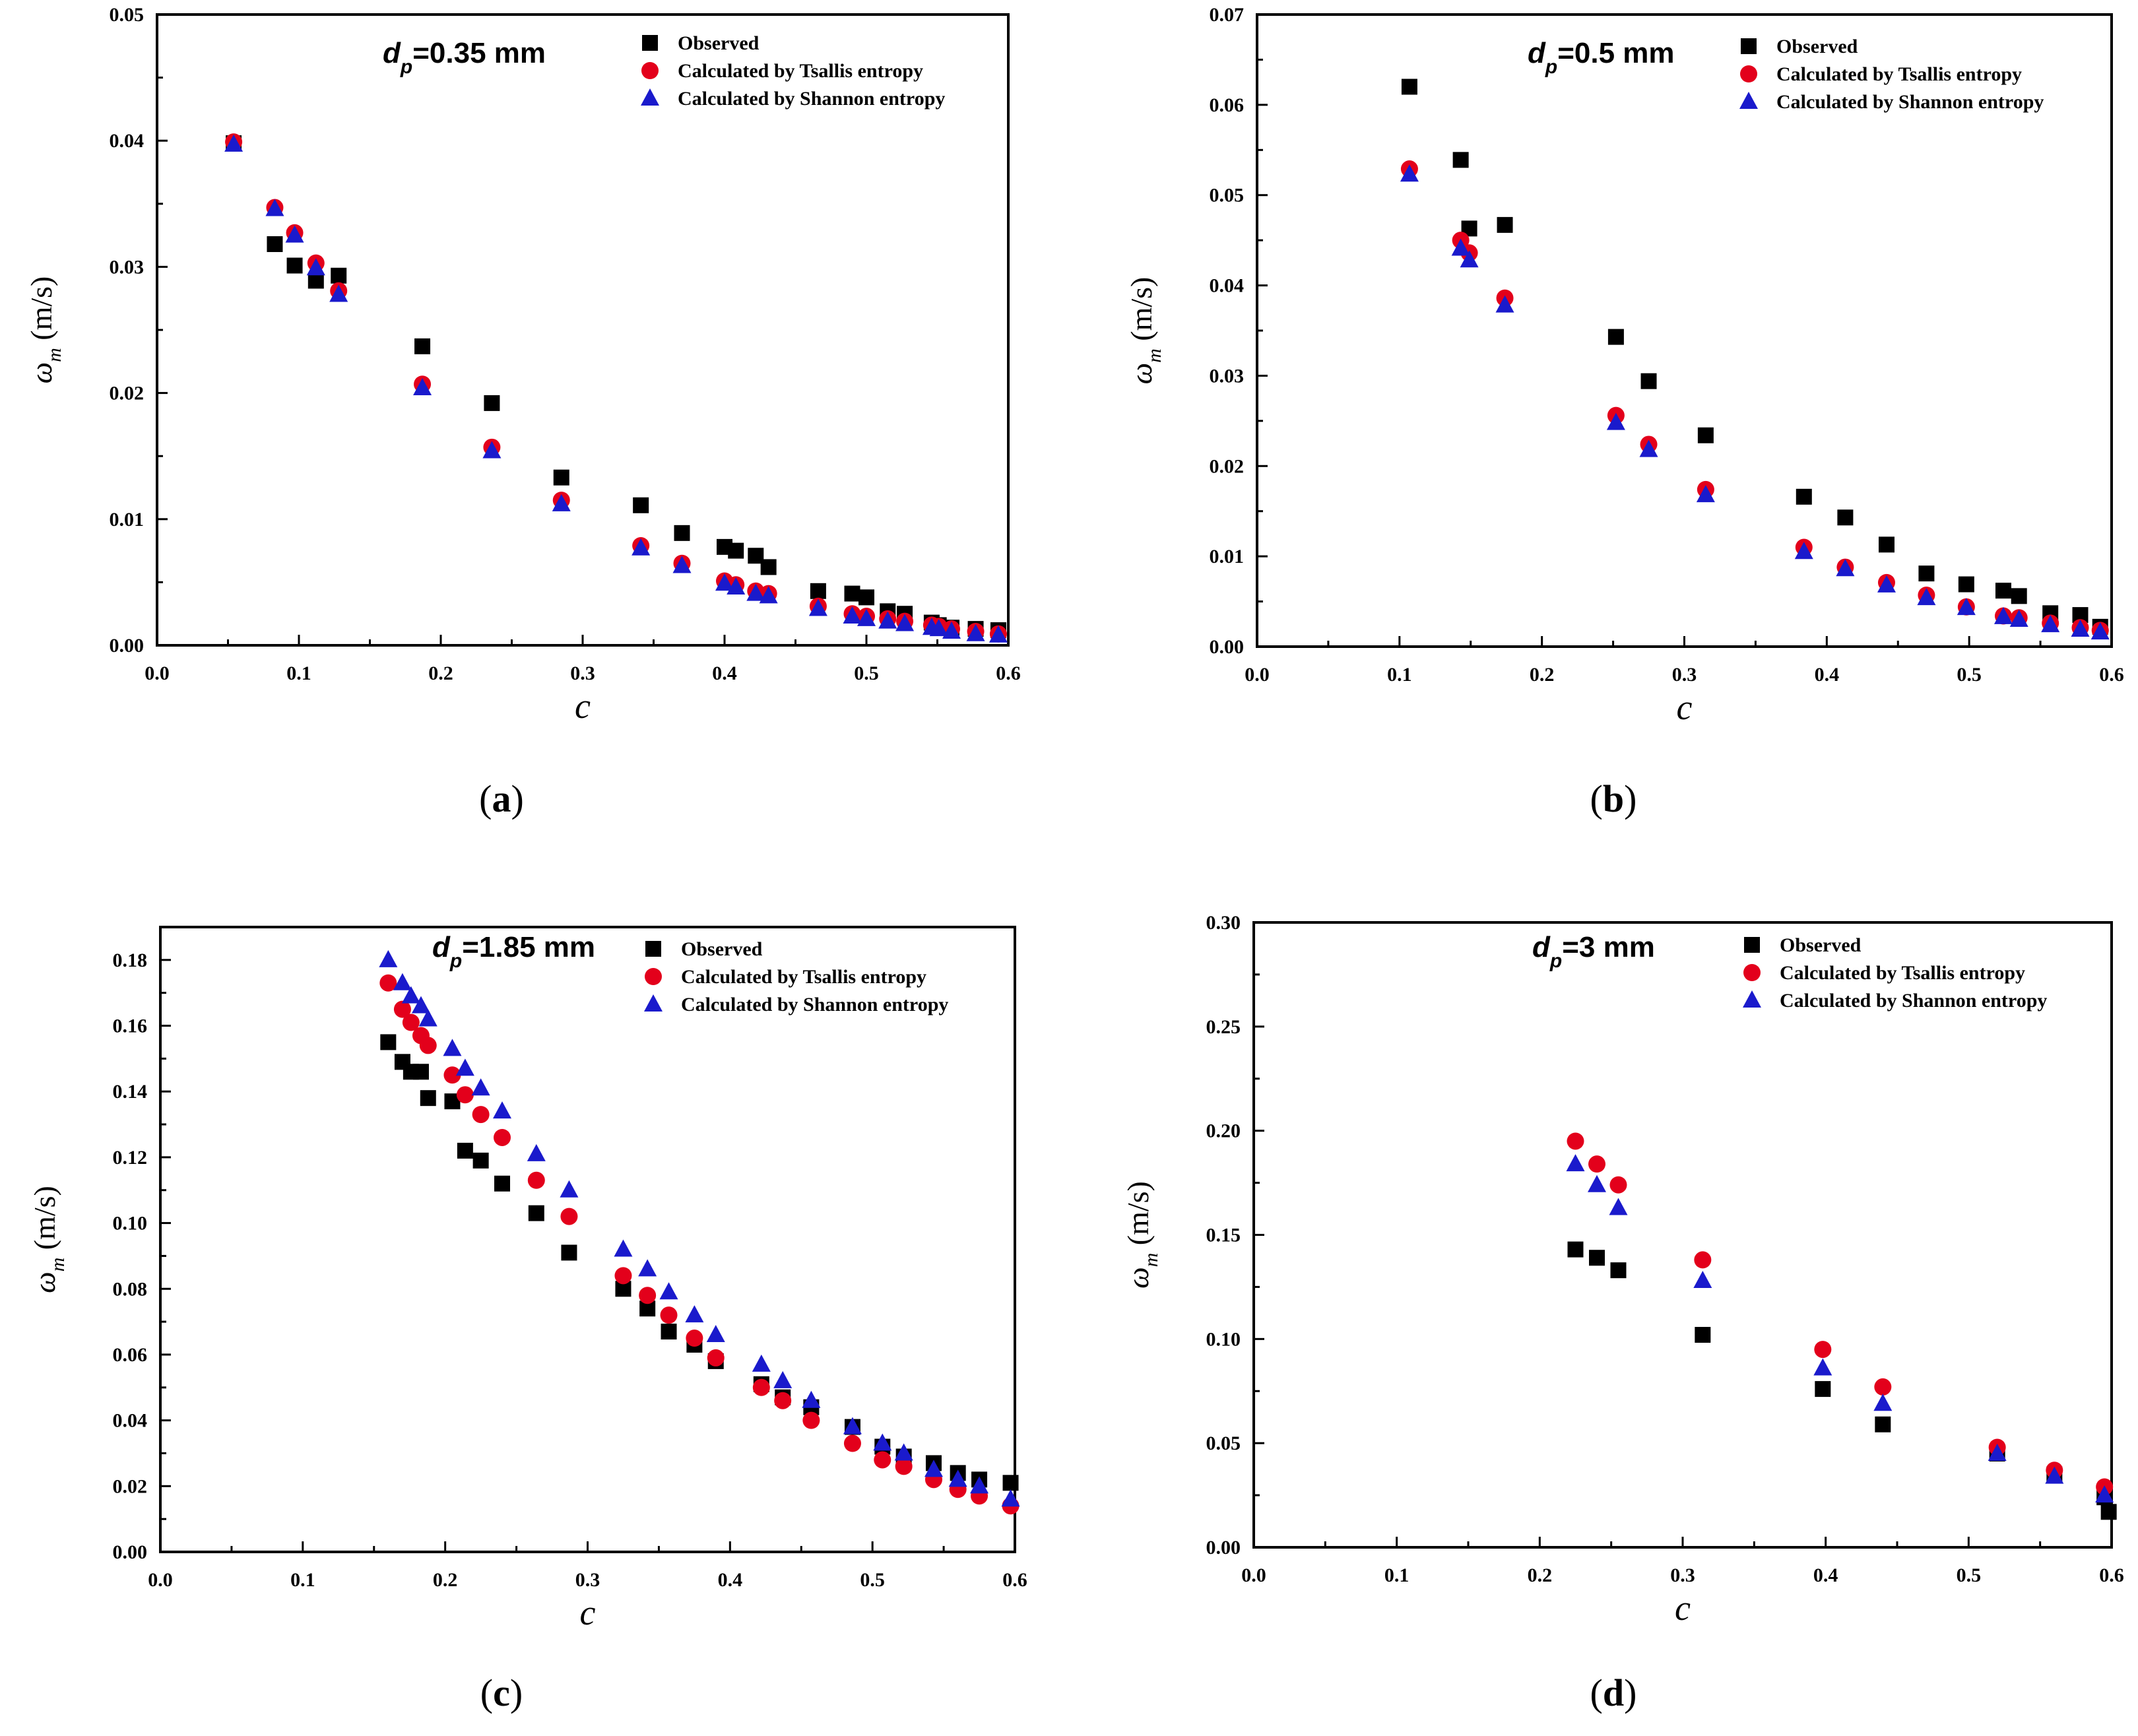  Describe the element at coordinates (1223, 923) in the screenshot. I see `y-tick-label: 0.30` at that location.